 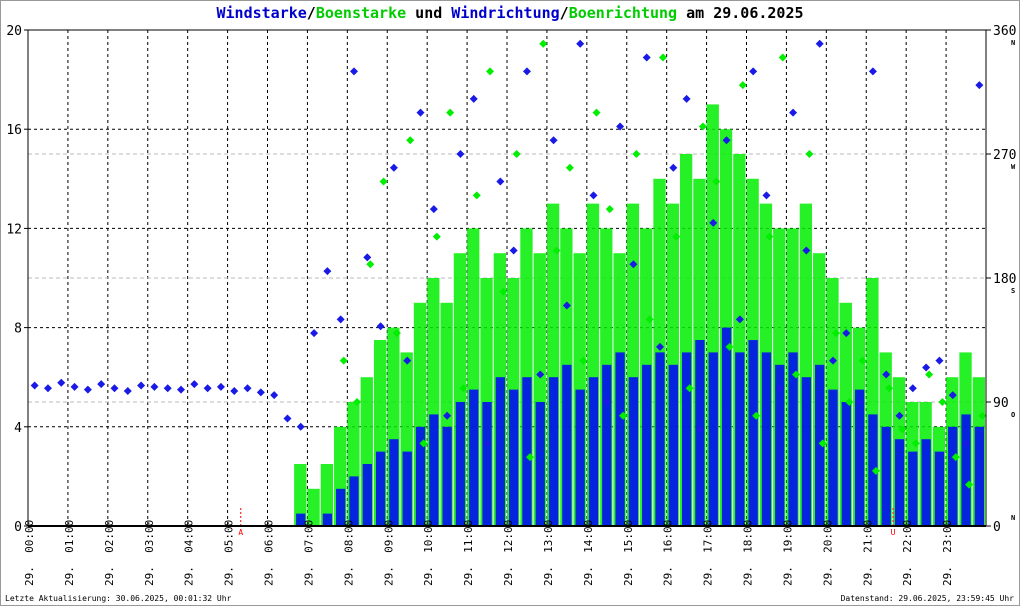 I want to click on x-tick-label: 29. 08:00, so click(x=348, y=553).